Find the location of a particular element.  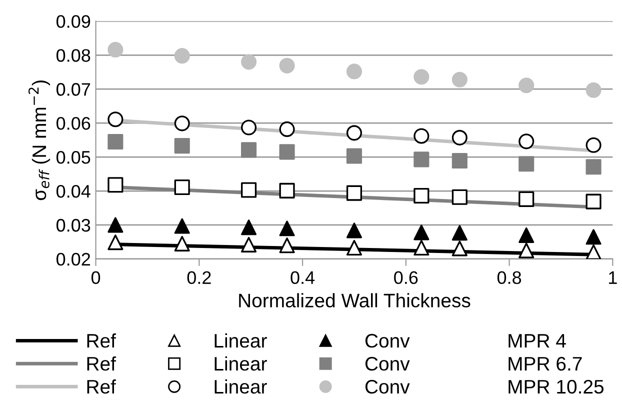

y-tick-label: 0.02 is located at coordinates (73, 259).